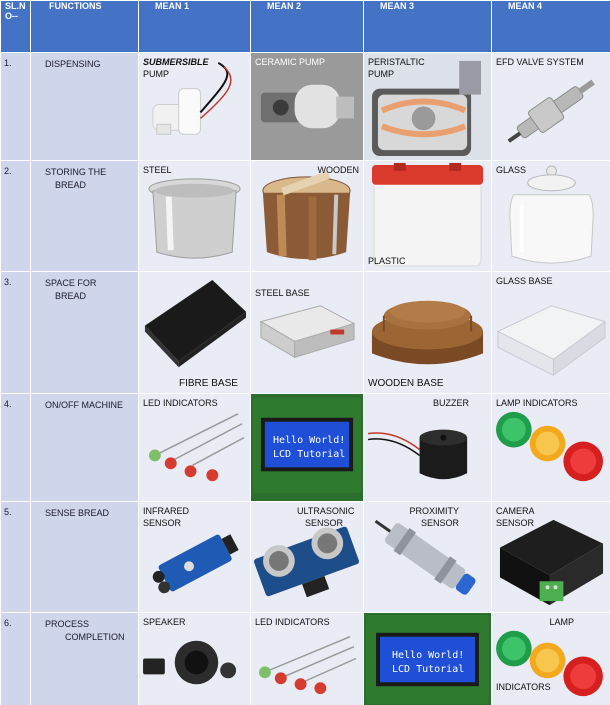  I want to click on mean-1-cell: FIBRE BASE, so click(194, 332).